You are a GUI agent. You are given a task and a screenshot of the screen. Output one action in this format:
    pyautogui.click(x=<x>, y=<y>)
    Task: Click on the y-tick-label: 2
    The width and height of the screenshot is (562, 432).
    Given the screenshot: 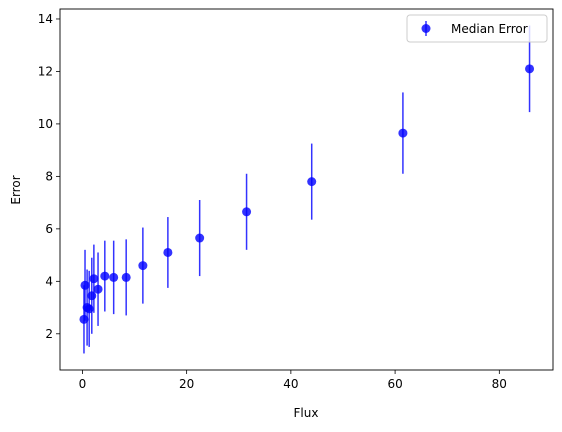 What is the action you would take?
    pyautogui.click(x=49, y=334)
    